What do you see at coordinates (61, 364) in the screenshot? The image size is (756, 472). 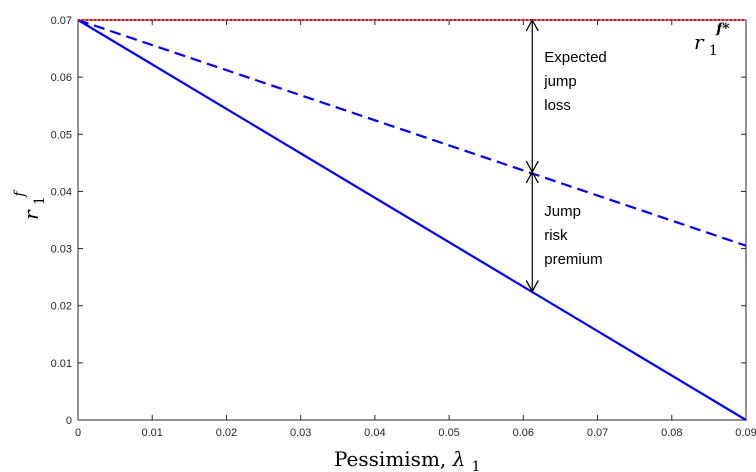 I see `y-tick-label: 0.01` at bounding box center [61, 364].